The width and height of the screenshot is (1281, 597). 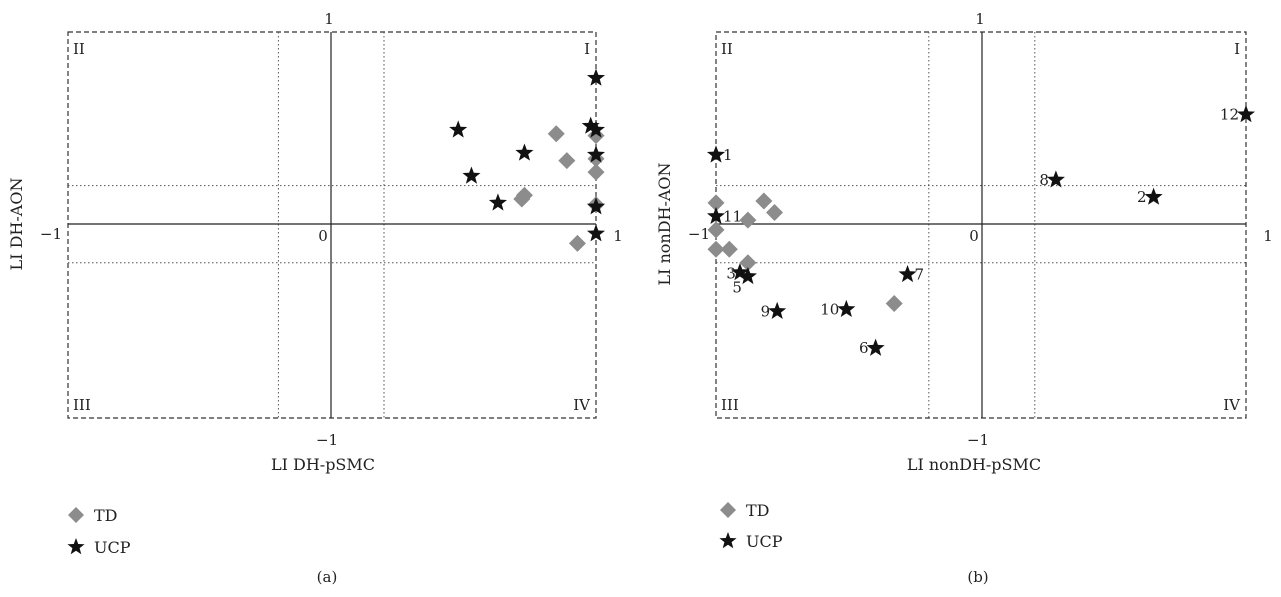 I want to click on panel-label: (b), so click(x=977, y=577).